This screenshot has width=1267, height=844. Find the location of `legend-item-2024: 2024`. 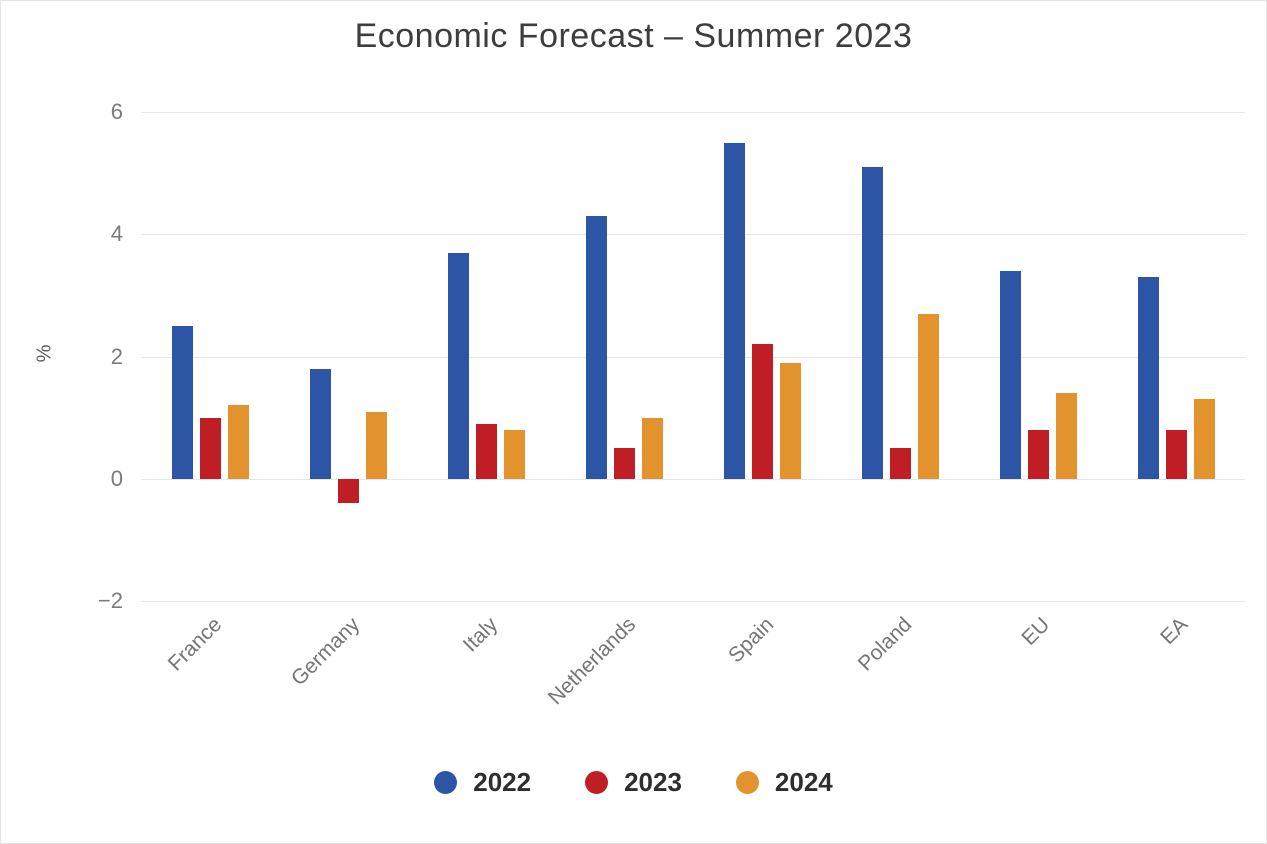

legend-item-2024: 2024 is located at coordinates (784, 782).